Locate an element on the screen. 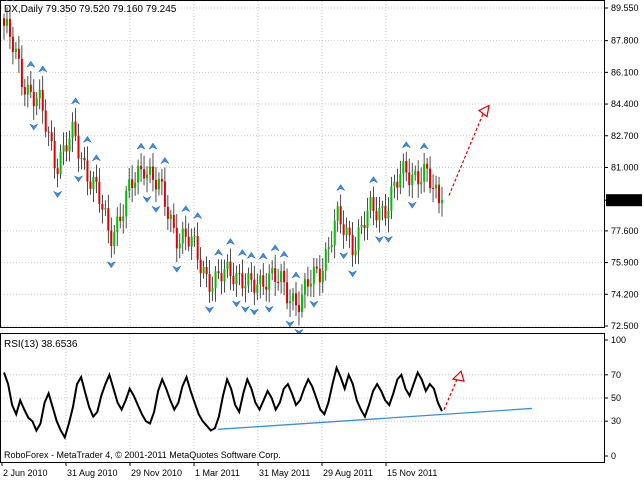 This screenshot has height=480, width=644. symbol-header: DX,Daily 79.350 79.520 79.160 79.245 is located at coordinates (90, 9).